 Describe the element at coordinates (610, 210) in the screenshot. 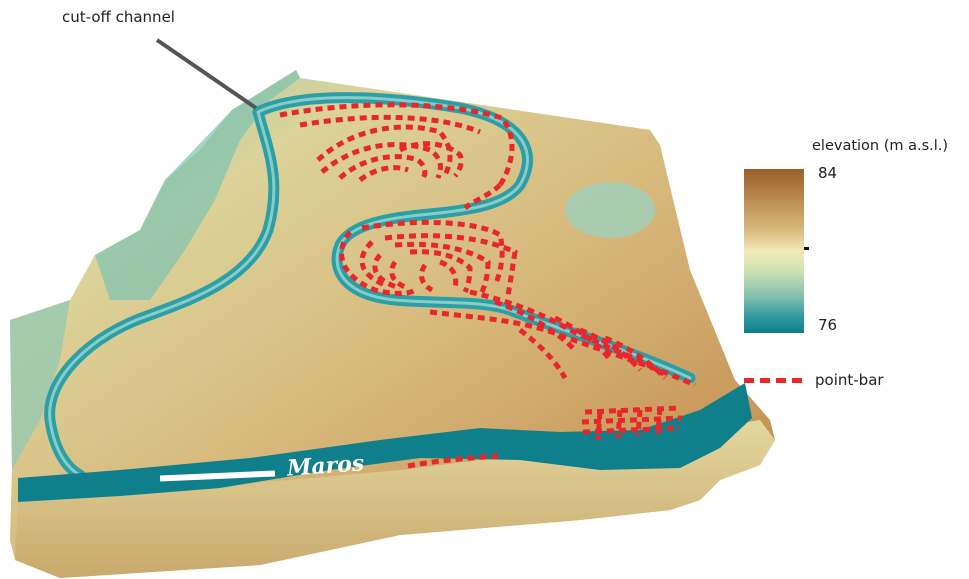

I see `lowland-northeast` at that location.